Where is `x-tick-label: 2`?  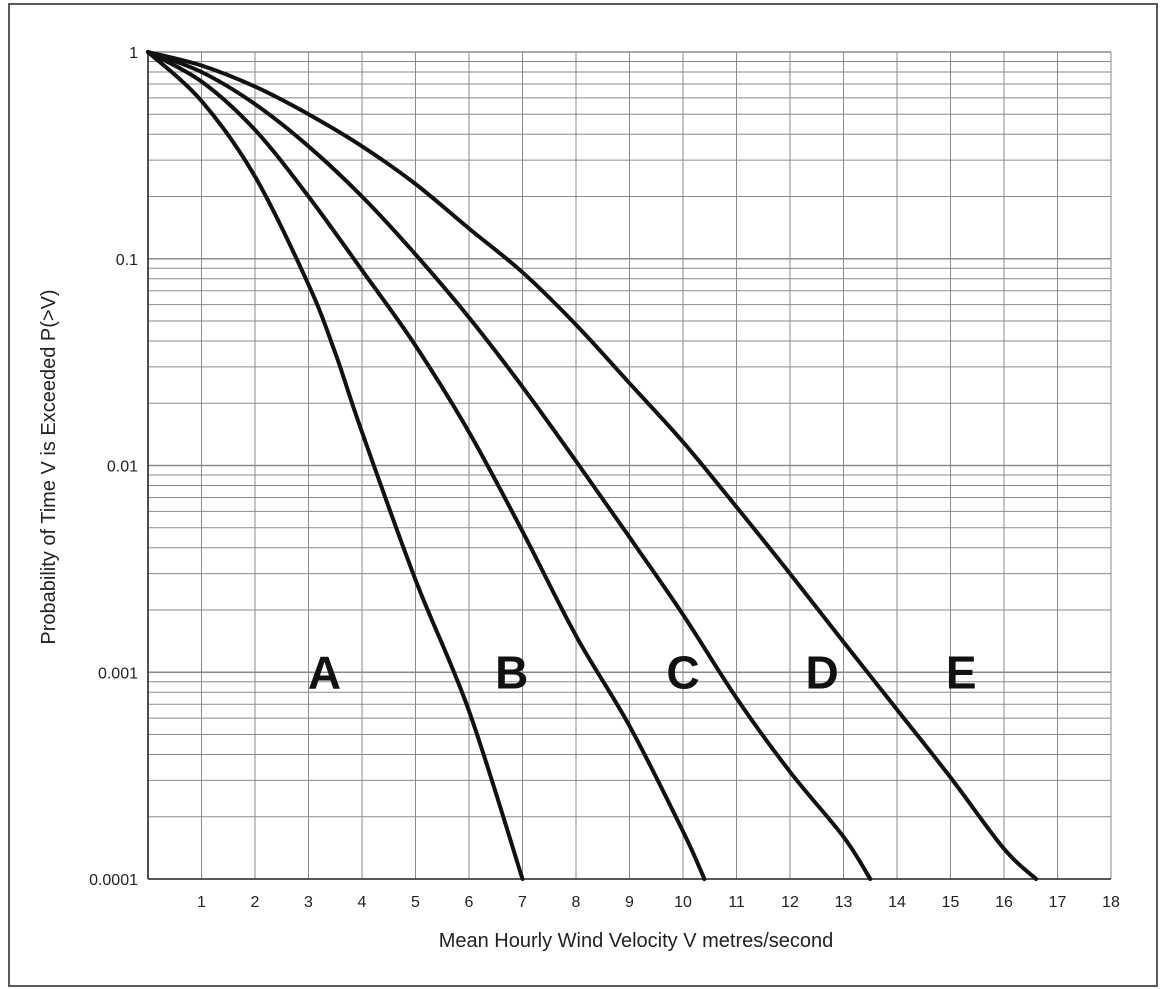
x-tick-label: 2 is located at coordinates (255, 902).